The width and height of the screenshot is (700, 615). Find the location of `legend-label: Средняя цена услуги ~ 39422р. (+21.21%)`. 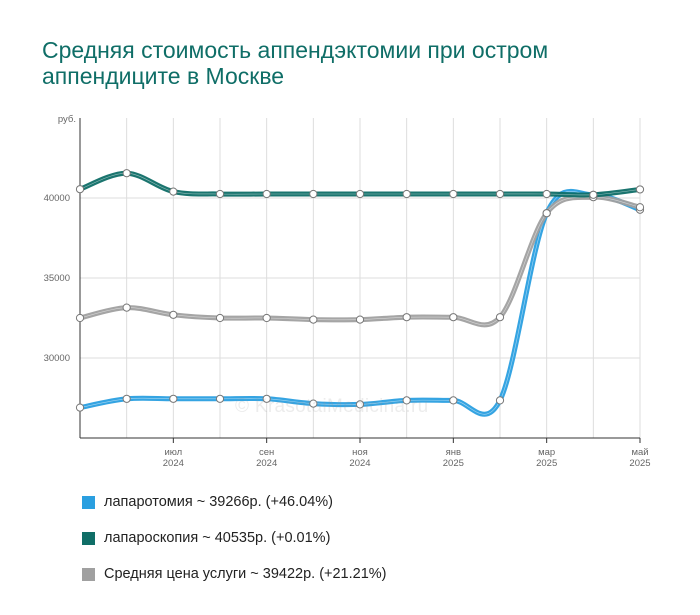

legend-label: Средняя цена услуги ~ 39422р. (+21.21%) is located at coordinates (245, 574).